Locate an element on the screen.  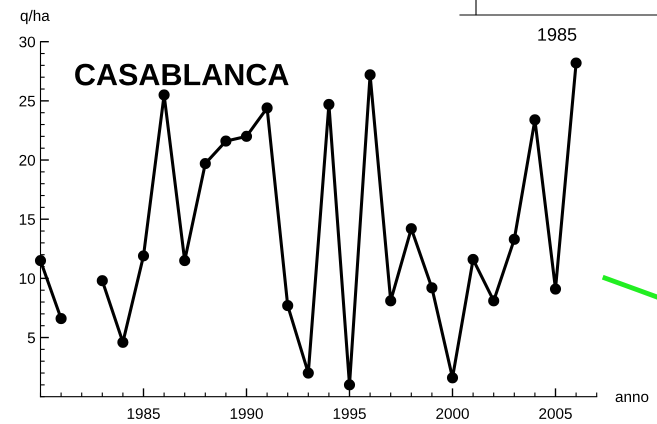
text: CASABLANCA is located at coordinates (182, 75).